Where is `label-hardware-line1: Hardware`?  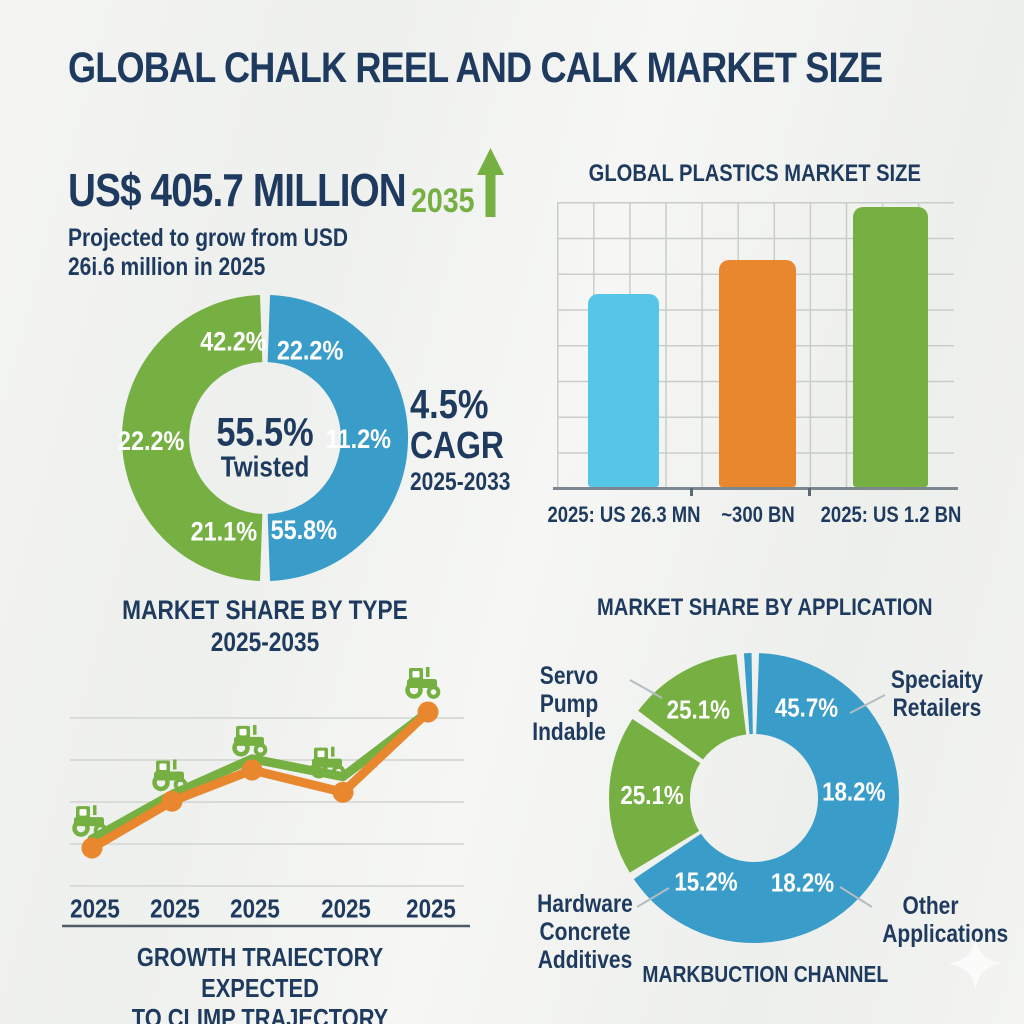
label-hardware-line1: Hardware is located at coordinates (585, 904).